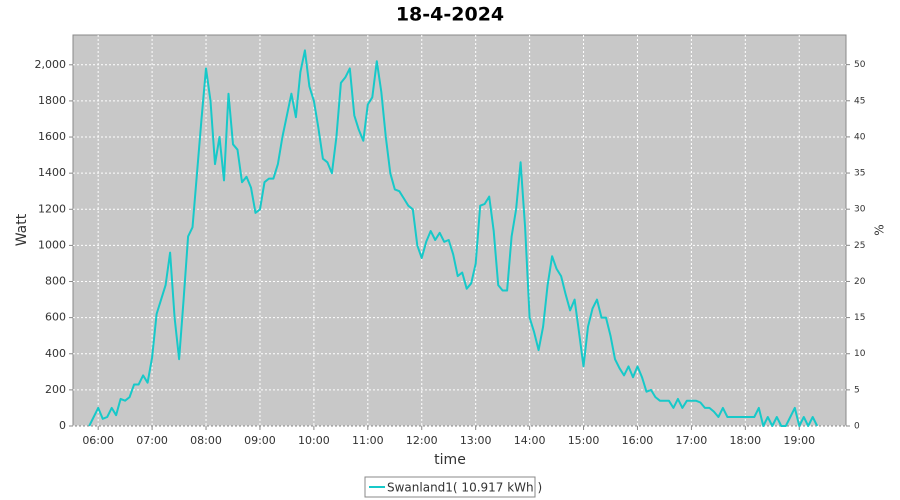 This screenshot has height=500, width=900. What do you see at coordinates (860, 137) in the screenshot?
I see `y2-tick-label: 40` at bounding box center [860, 137].